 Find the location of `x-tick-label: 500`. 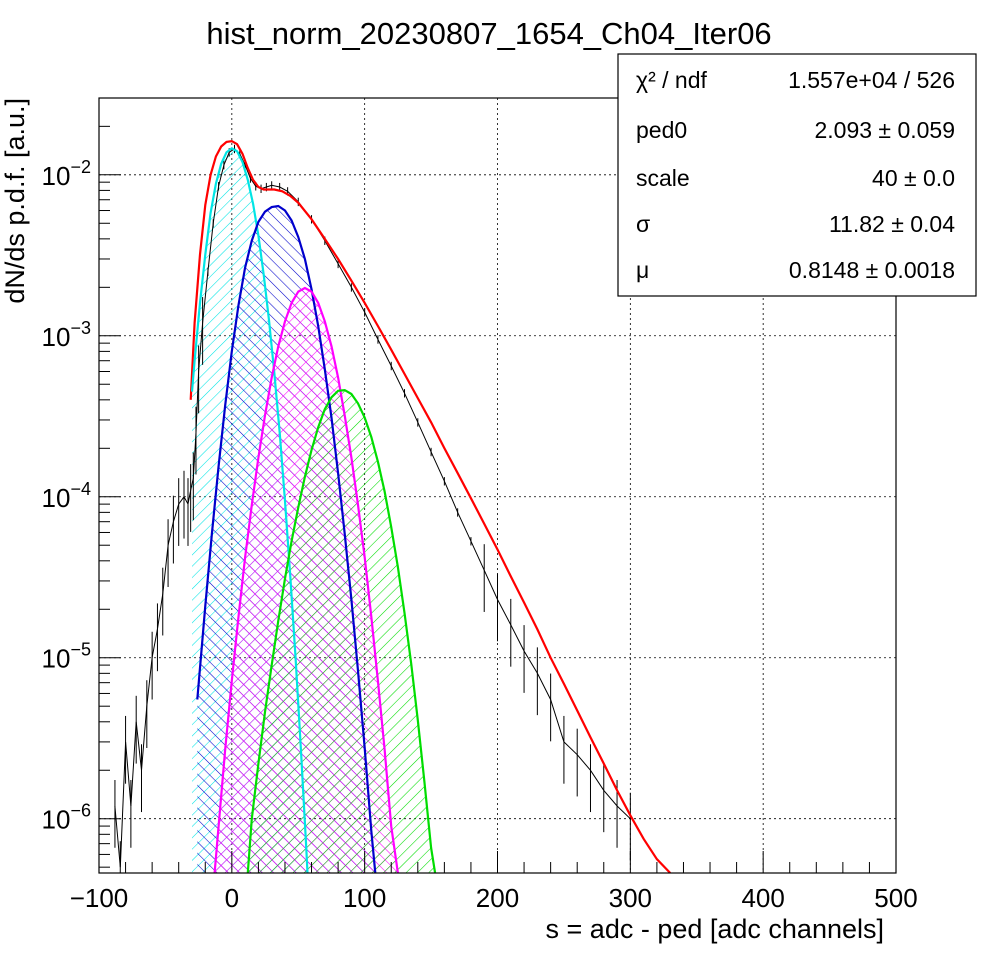

x-tick-label: 500 is located at coordinates (895, 898).